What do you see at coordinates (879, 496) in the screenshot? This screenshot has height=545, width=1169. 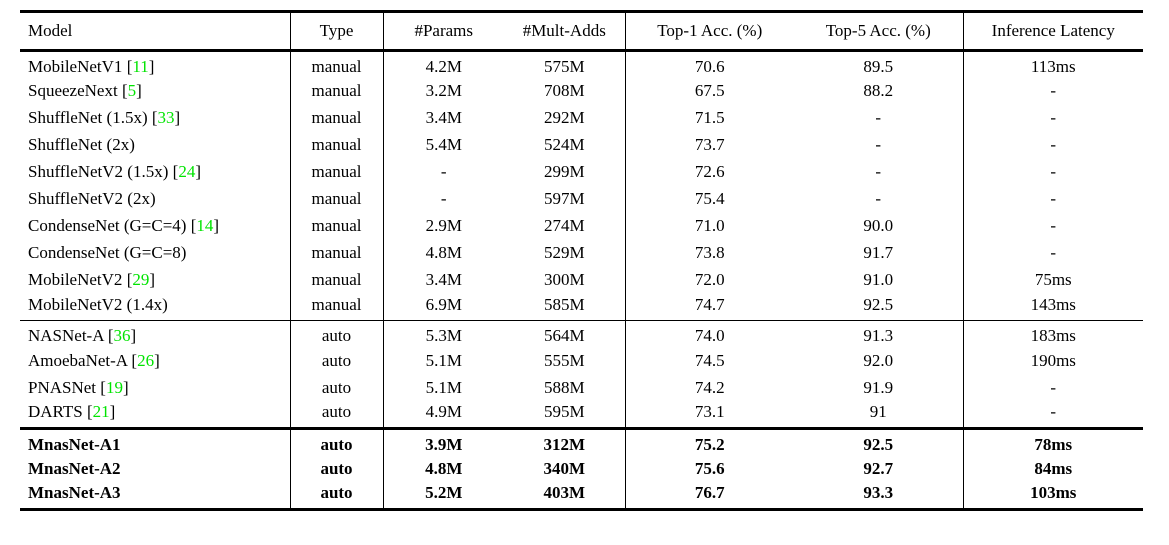 I see `cell-top5: 93.3` at bounding box center [879, 496].